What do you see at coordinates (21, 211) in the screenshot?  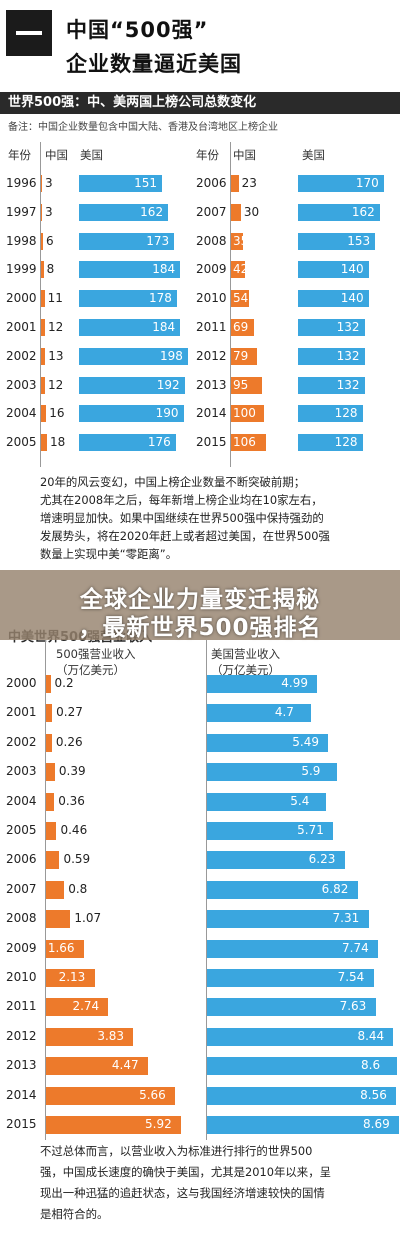 I see `chart1-year-label: 1997` at bounding box center [21, 211].